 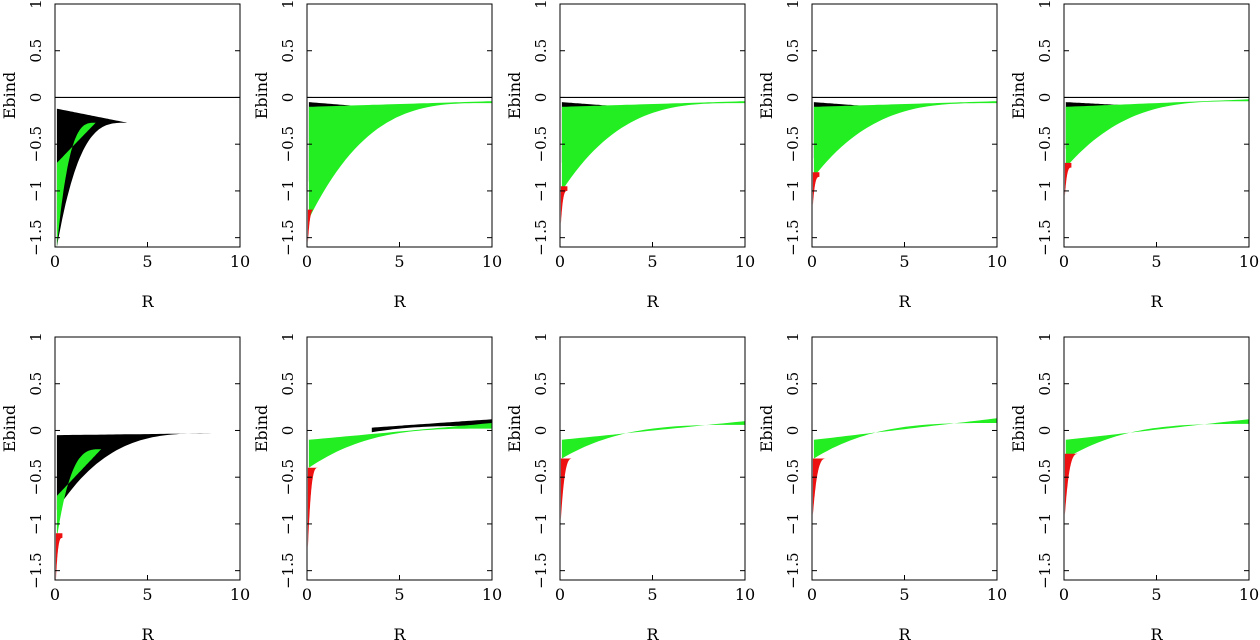 I want to click on panel-10: 1 0.5 0 −0.5 −1 −1.5 0 5 10 R Ebind, so click(x=1134, y=486).